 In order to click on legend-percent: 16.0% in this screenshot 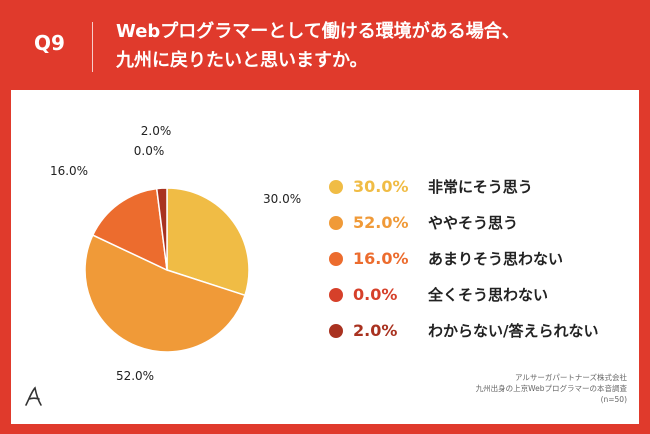, I will do `click(381, 258)`.